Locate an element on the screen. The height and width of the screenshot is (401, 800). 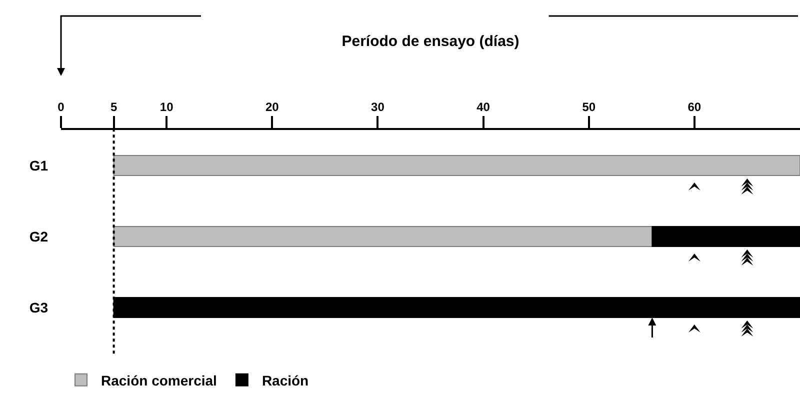
x-tick-label: 20 is located at coordinates (272, 107).